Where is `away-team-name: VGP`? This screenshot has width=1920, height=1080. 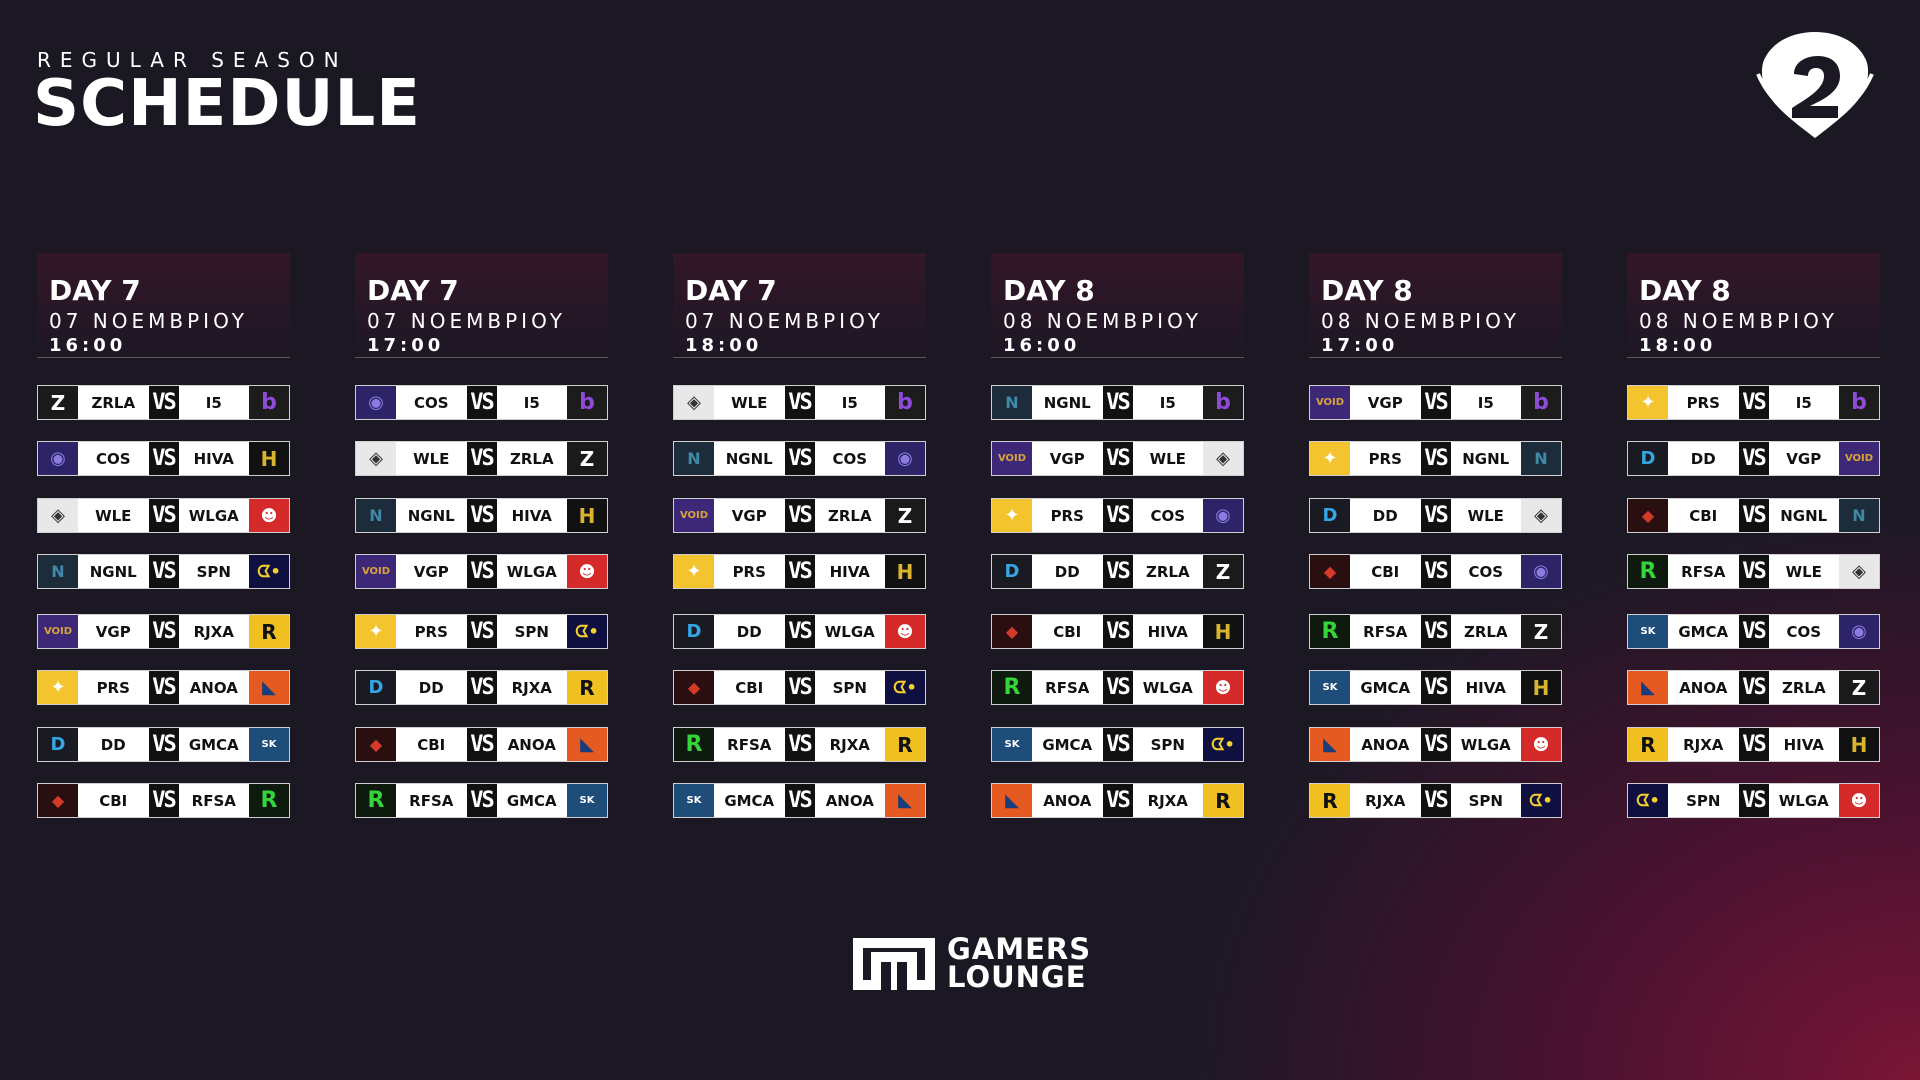 away-team-name: VGP is located at coordinates (1803, 458).